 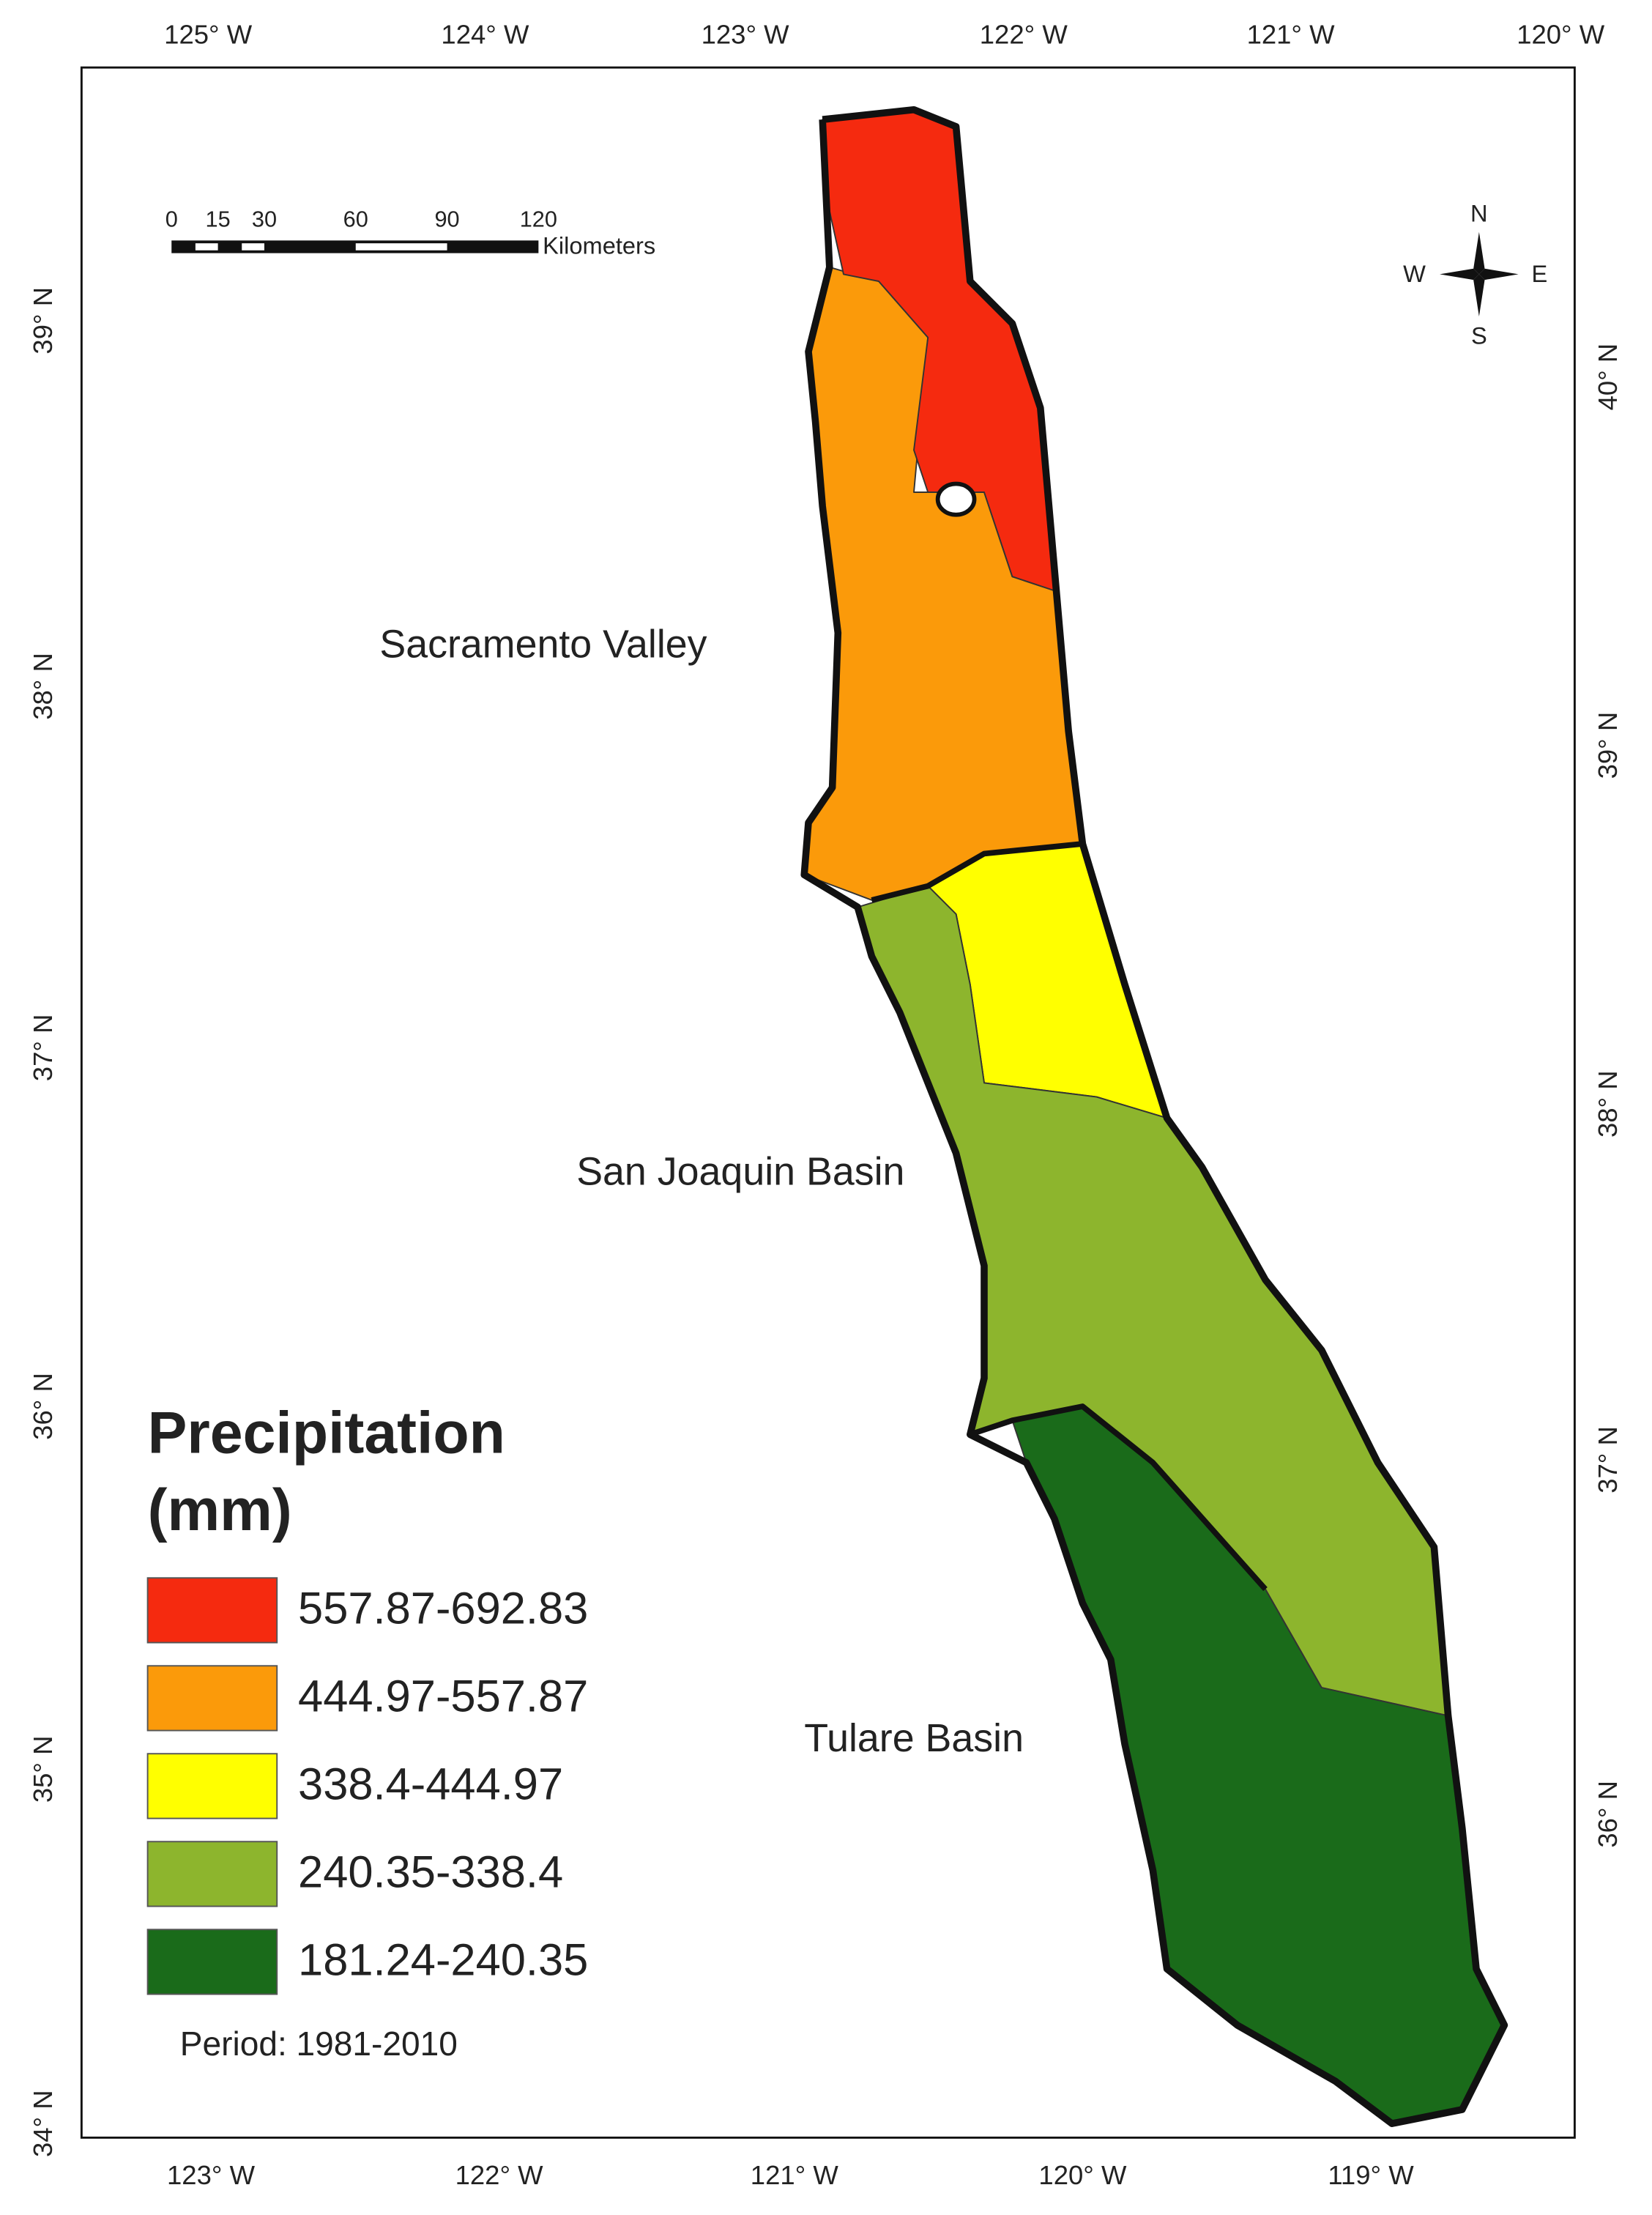 I want to click on scale-bar-tick-label: 90, so click(x=446, y=219).